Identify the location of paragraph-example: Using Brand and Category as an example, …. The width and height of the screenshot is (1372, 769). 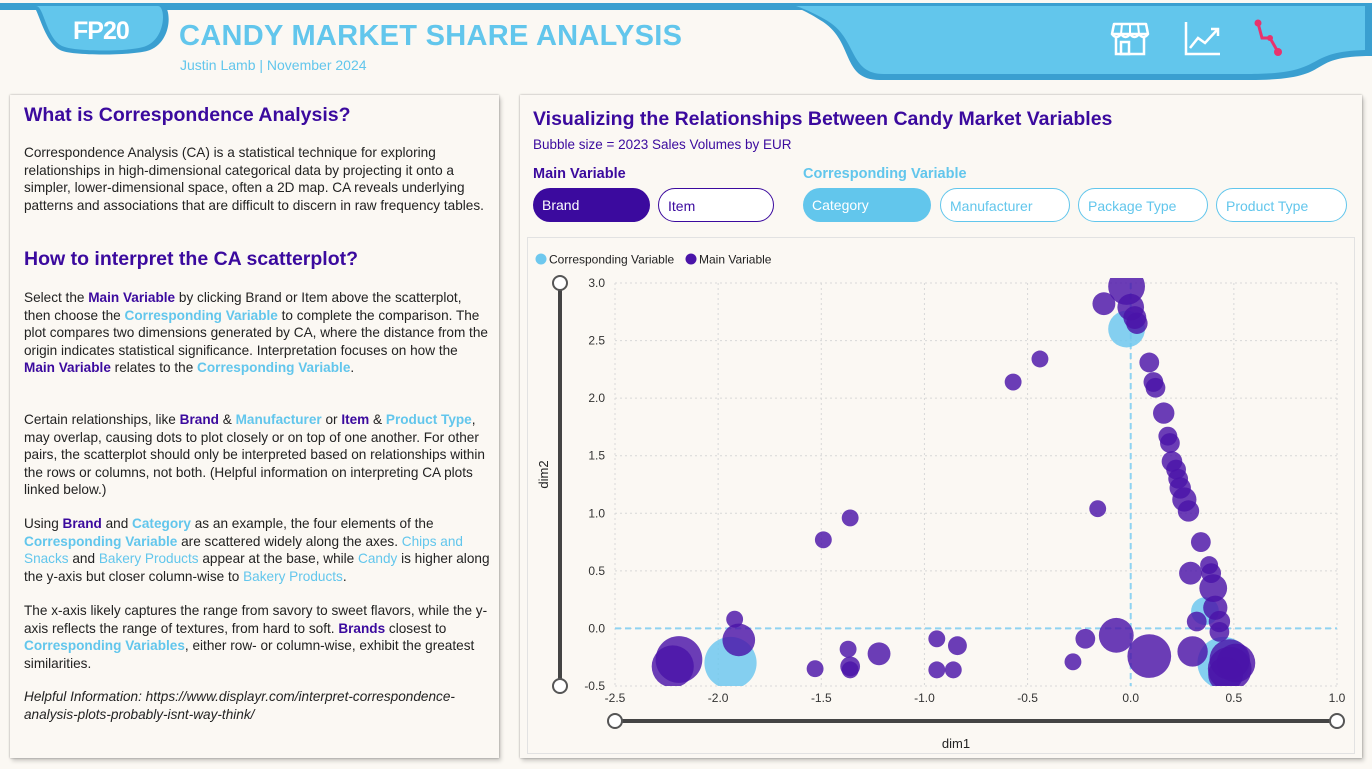
(257, 550).